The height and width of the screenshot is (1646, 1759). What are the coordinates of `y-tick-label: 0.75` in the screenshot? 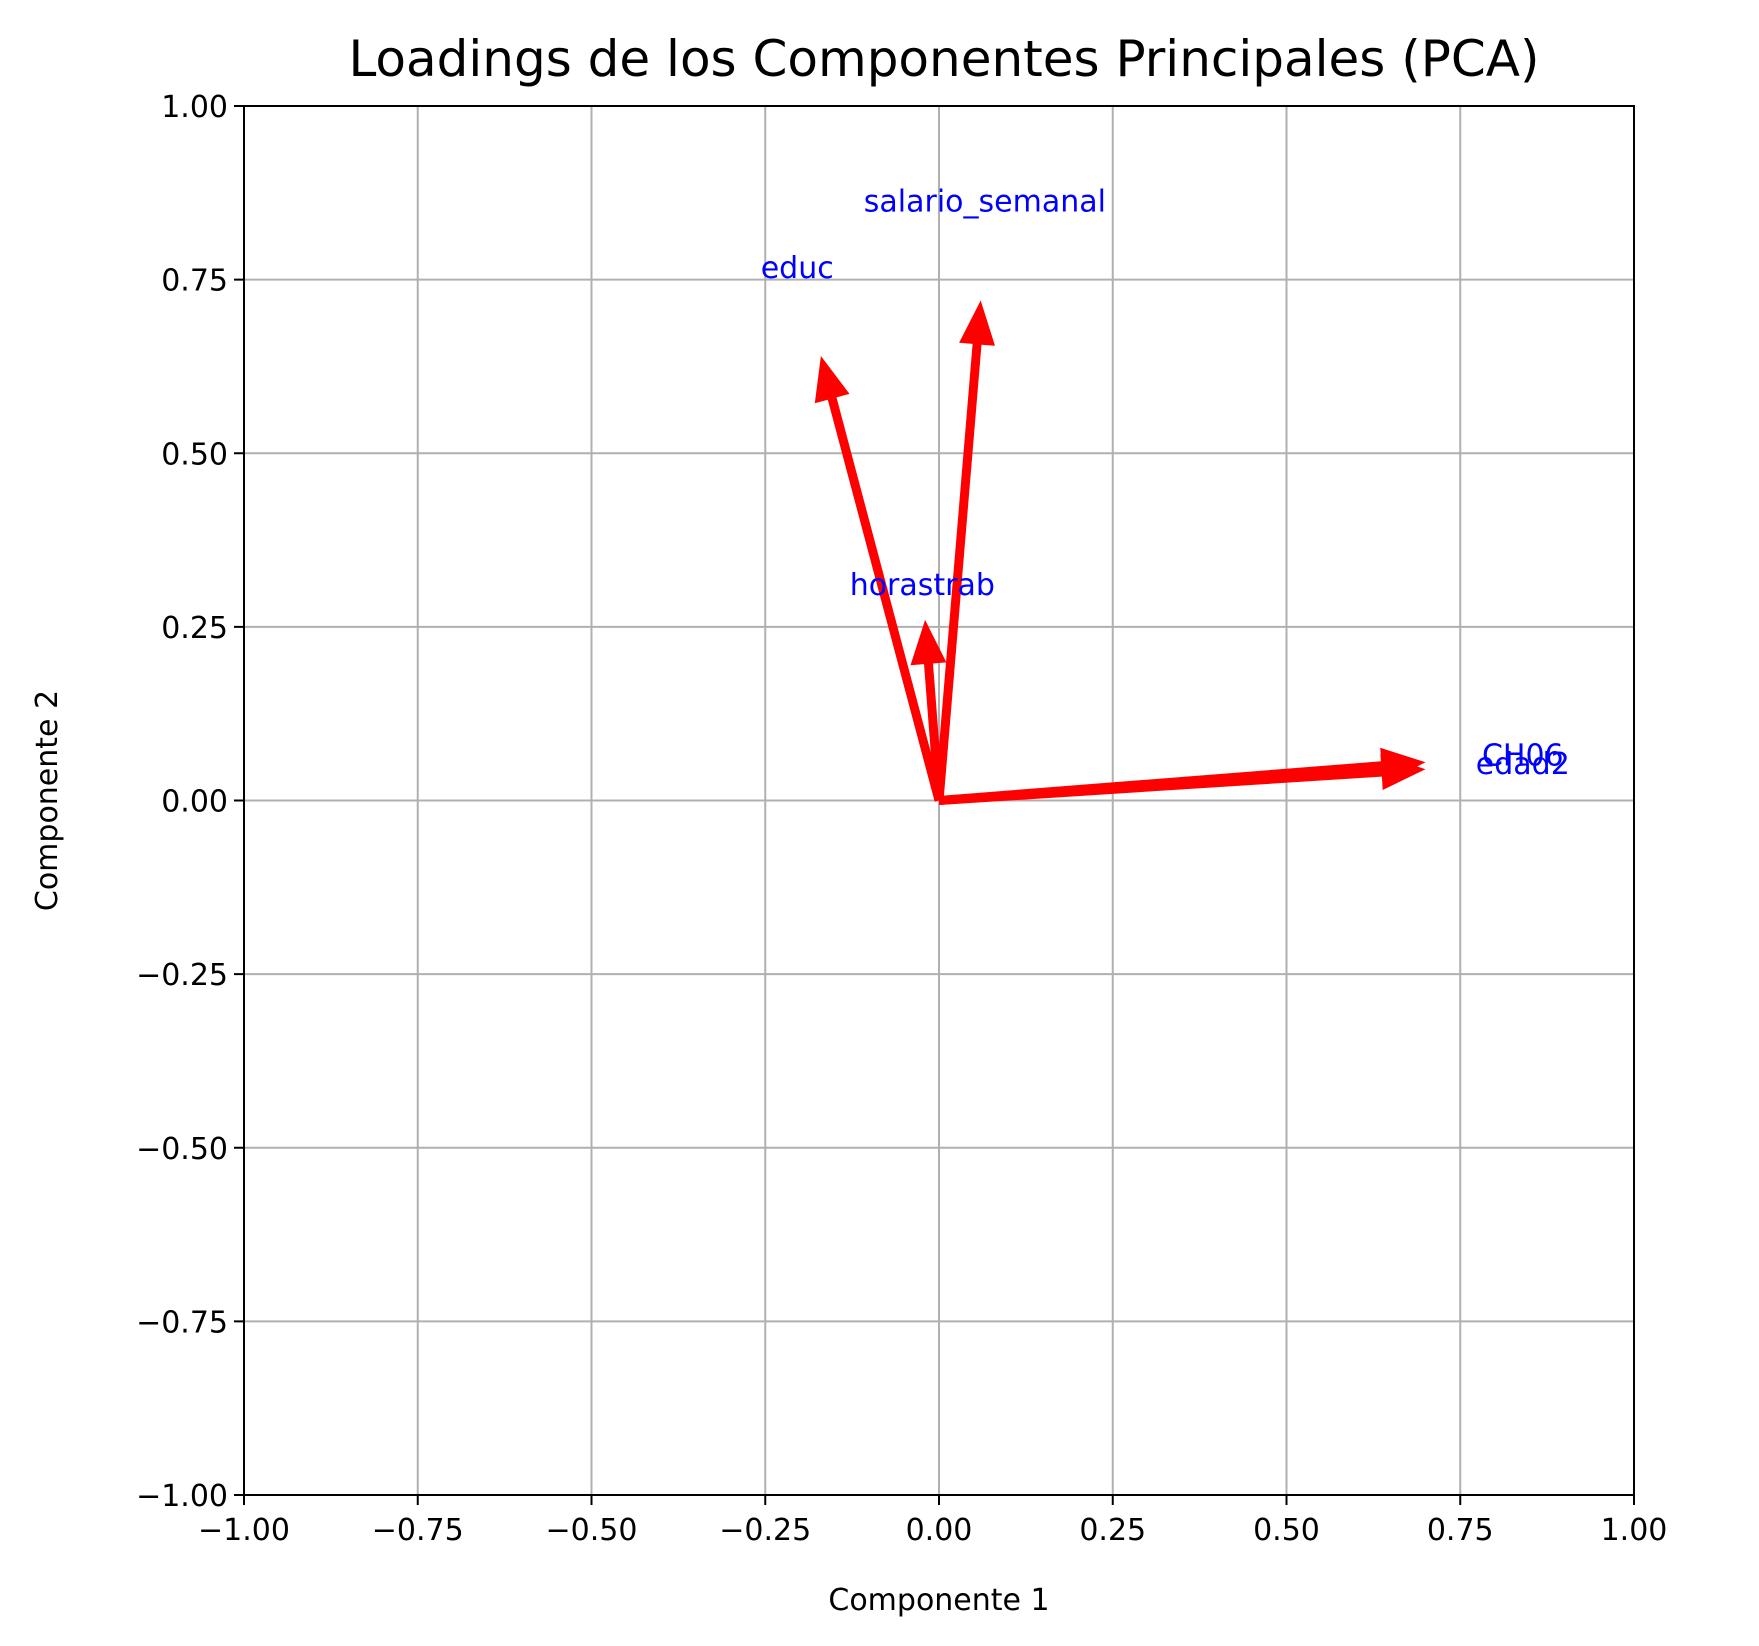 It's located at (194, 281).